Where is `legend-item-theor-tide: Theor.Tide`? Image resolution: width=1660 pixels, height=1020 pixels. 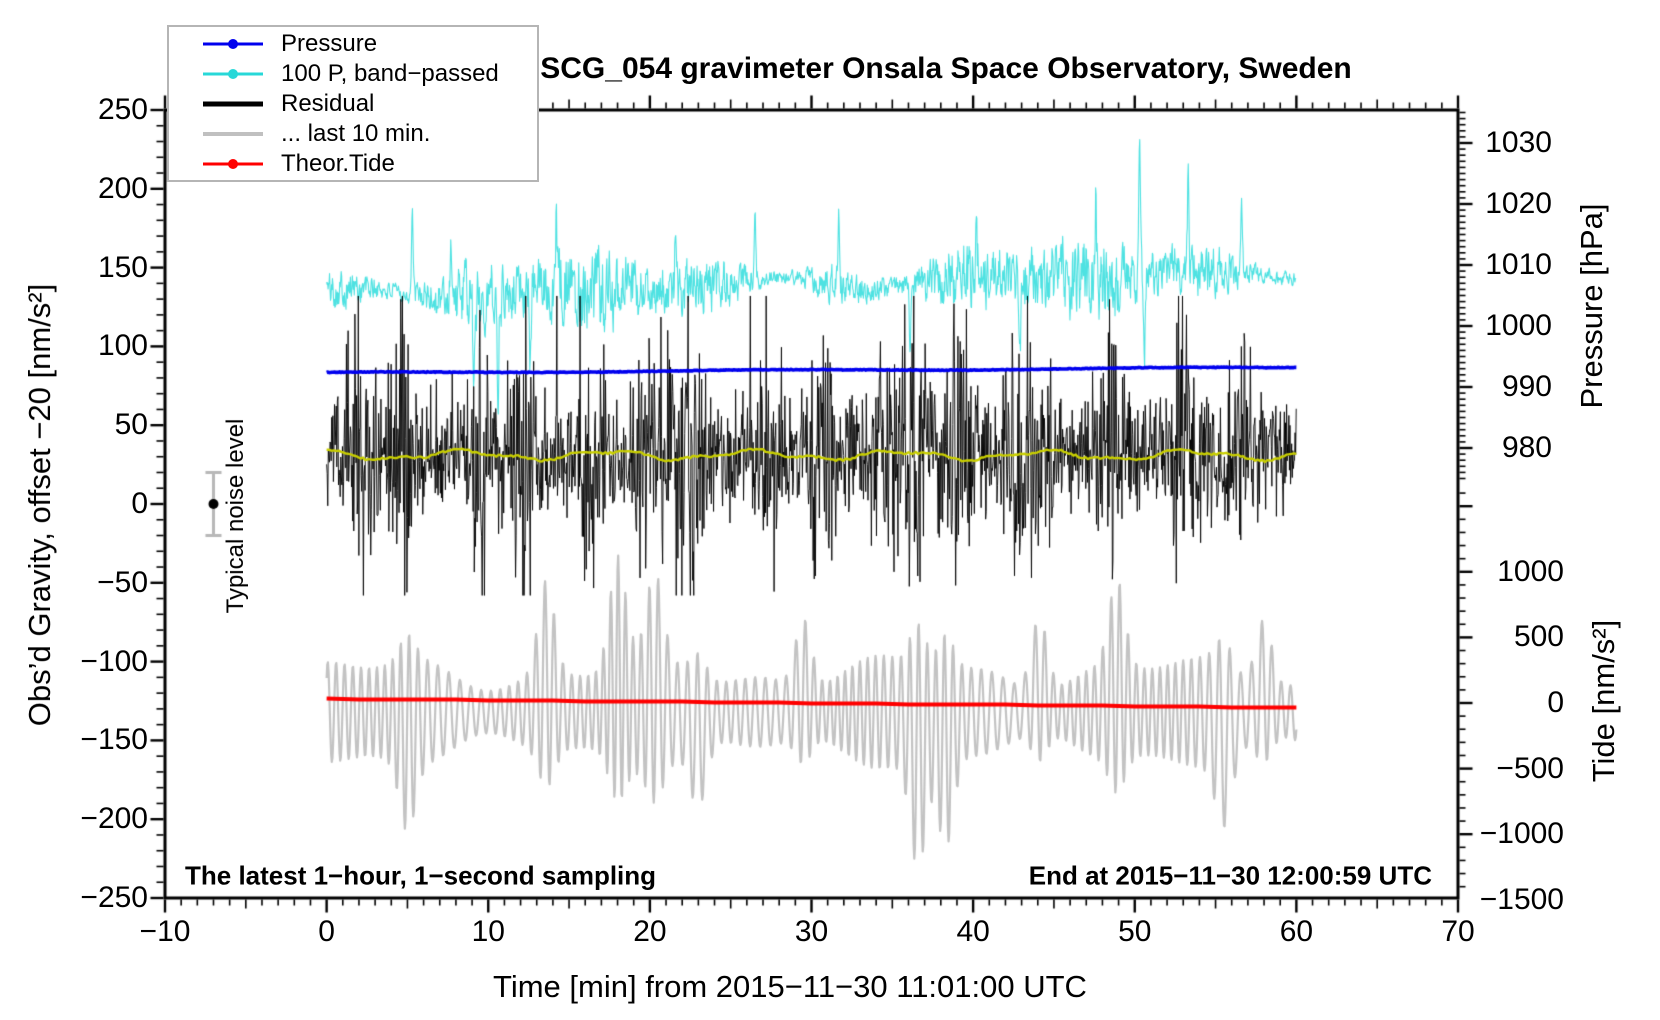
legend-item-theor-tide: Theor.Tide is located at coordinates (353, 164).